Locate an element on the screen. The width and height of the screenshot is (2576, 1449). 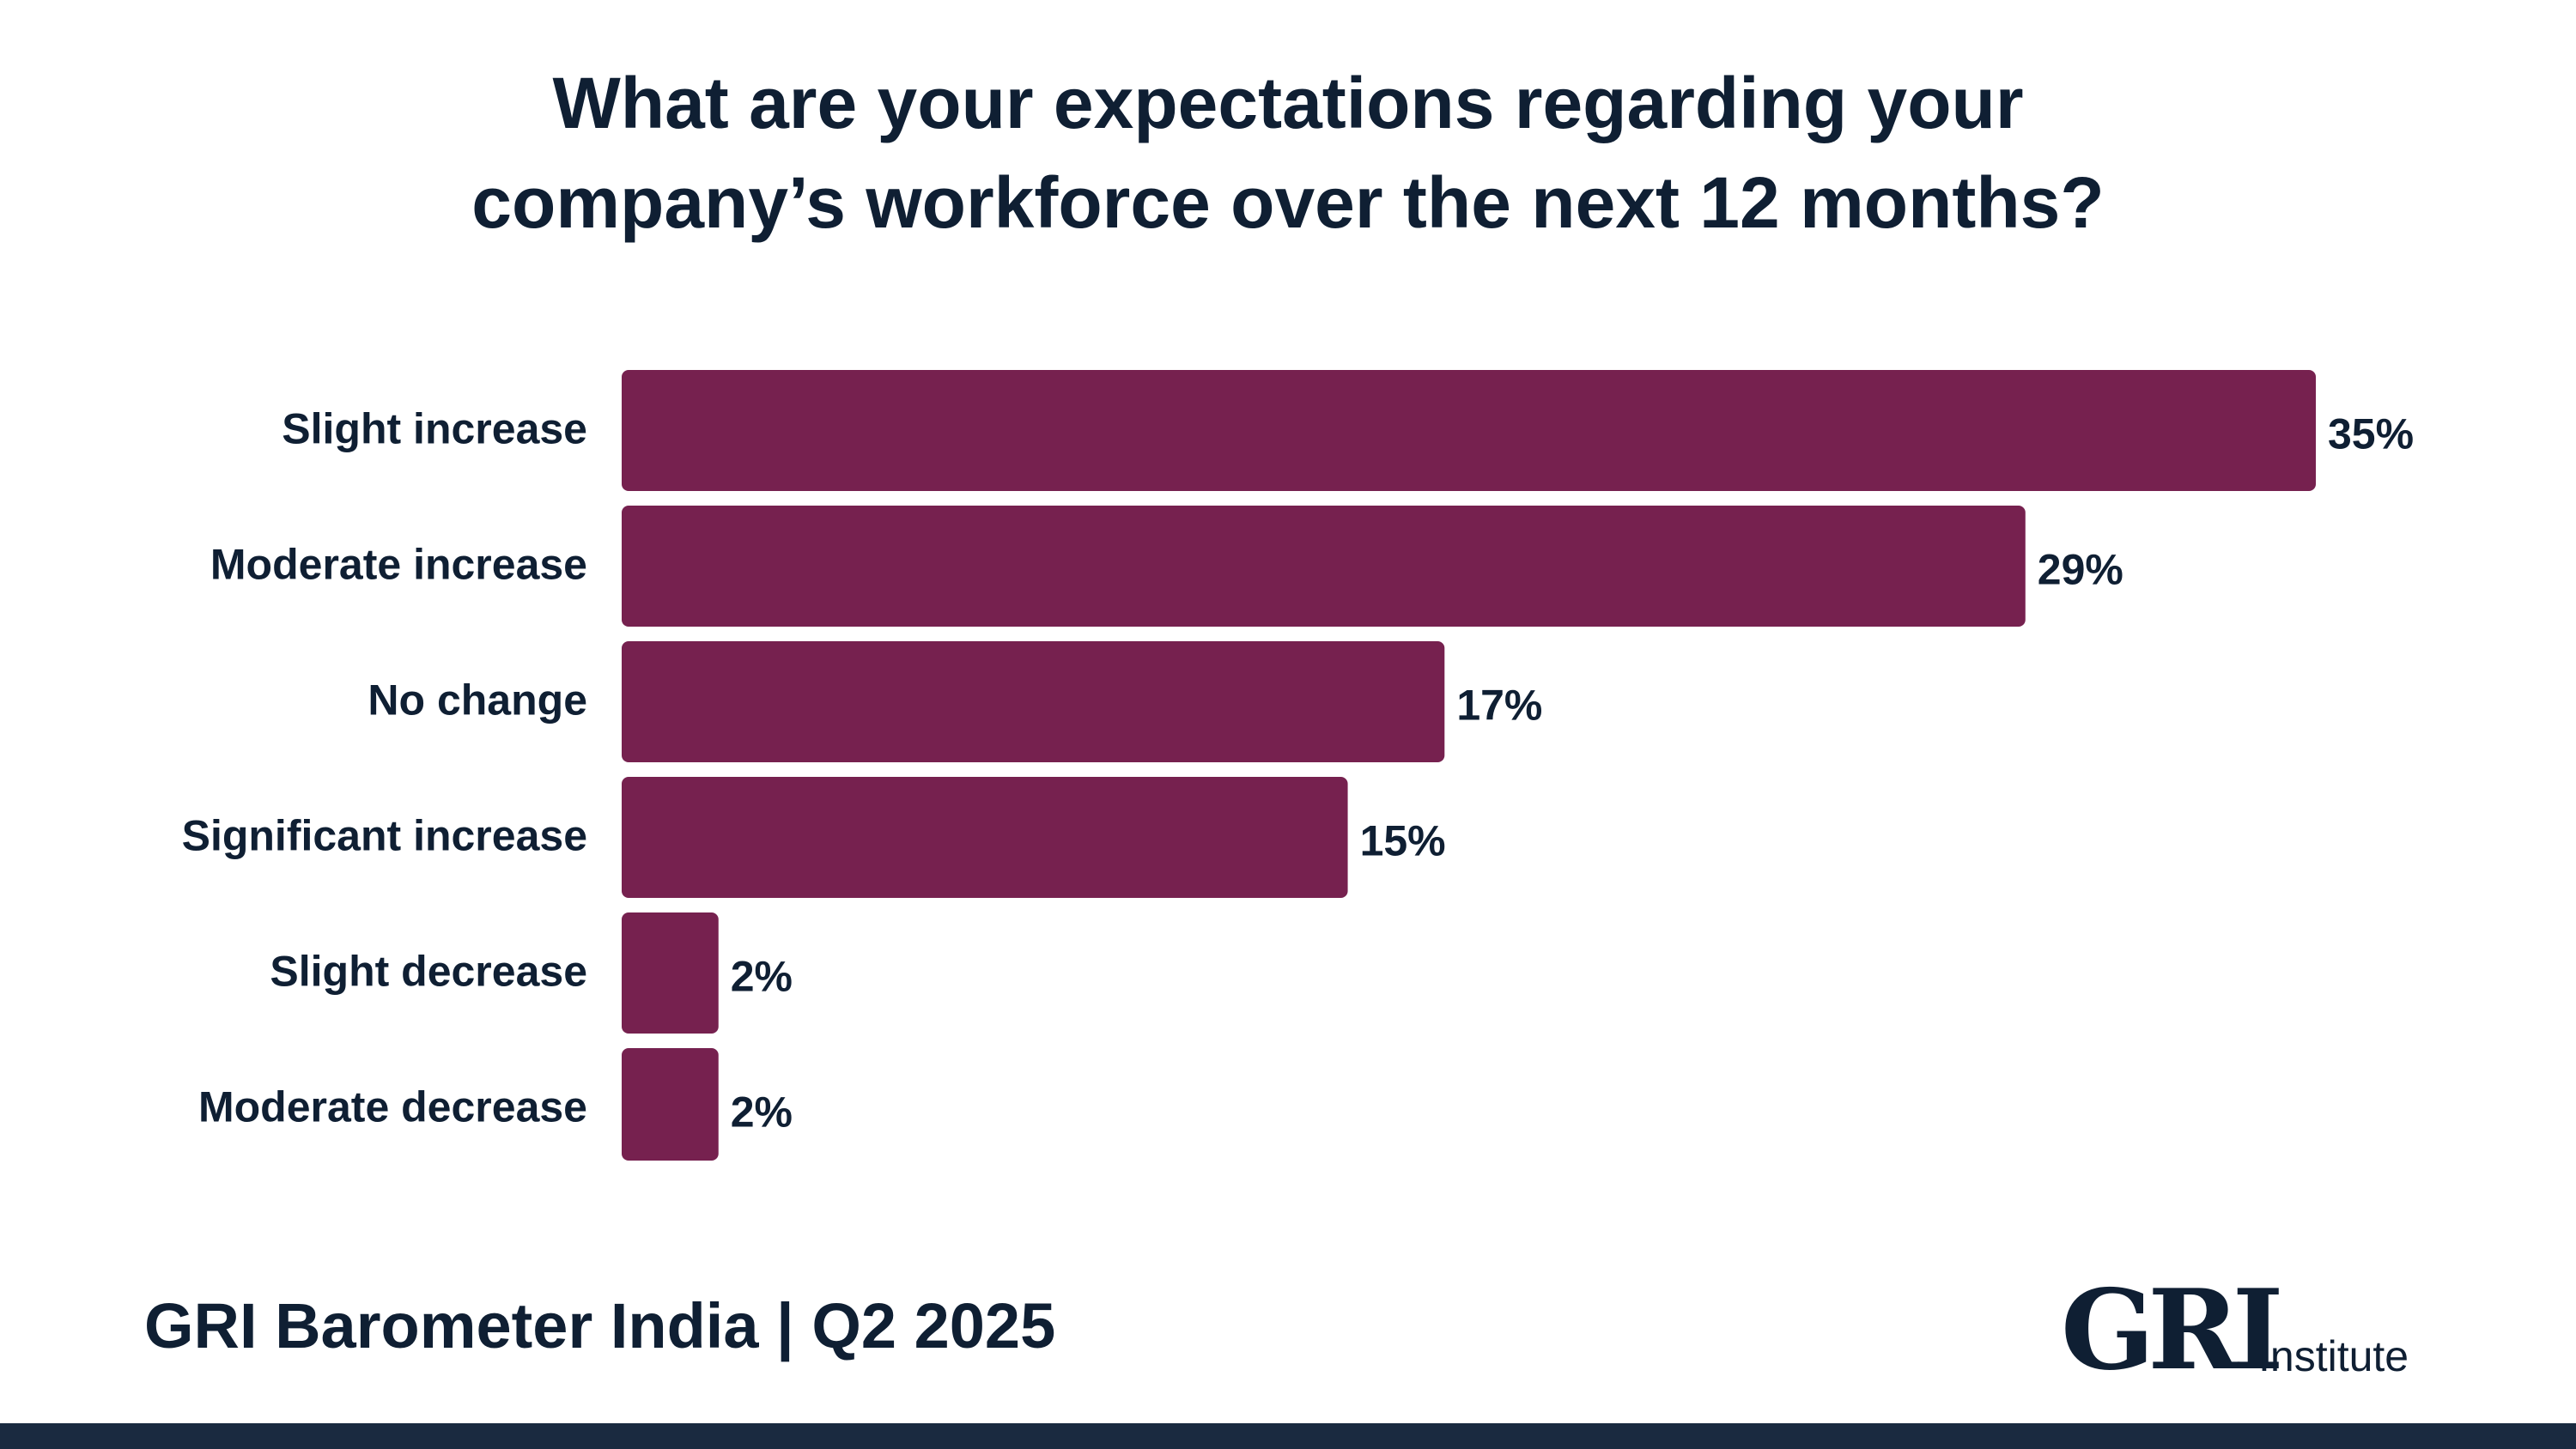
gri-logo-mark: GRI is located at coordinates (2172, 1330).